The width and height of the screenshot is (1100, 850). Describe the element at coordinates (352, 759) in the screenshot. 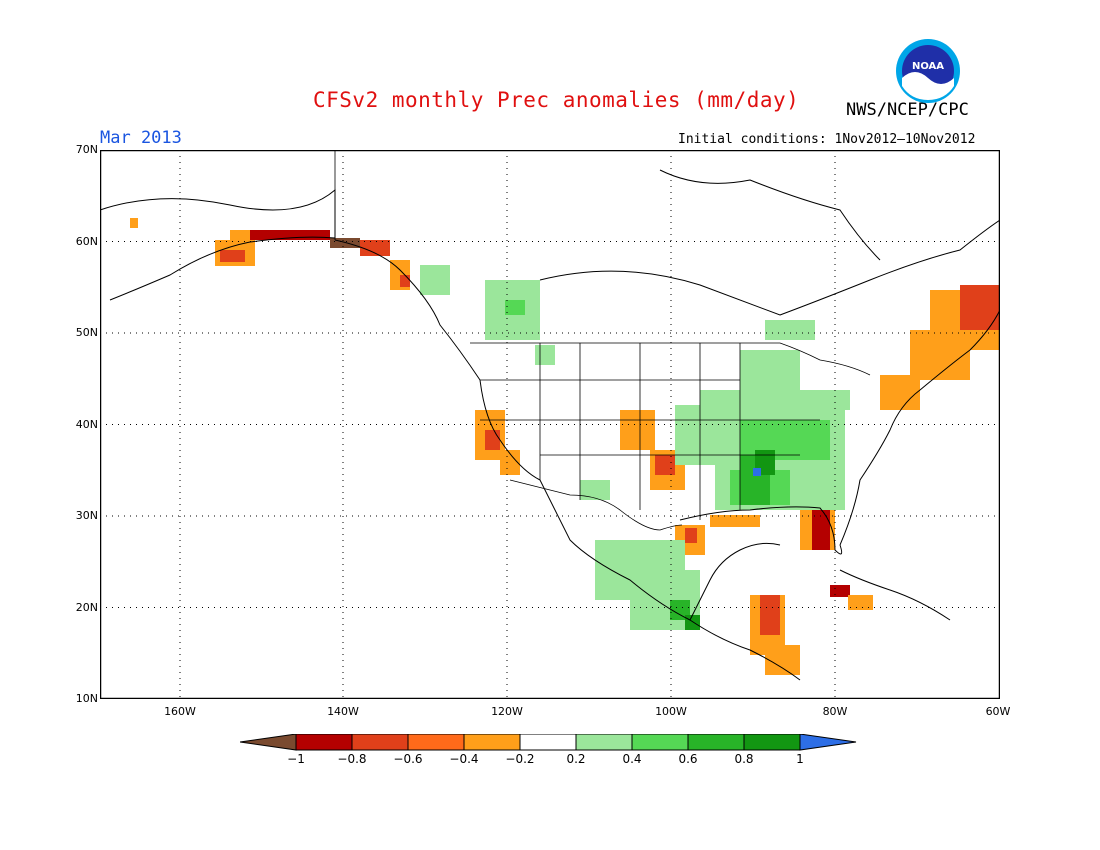

I see `colorbar-label: −0.8` at that location.